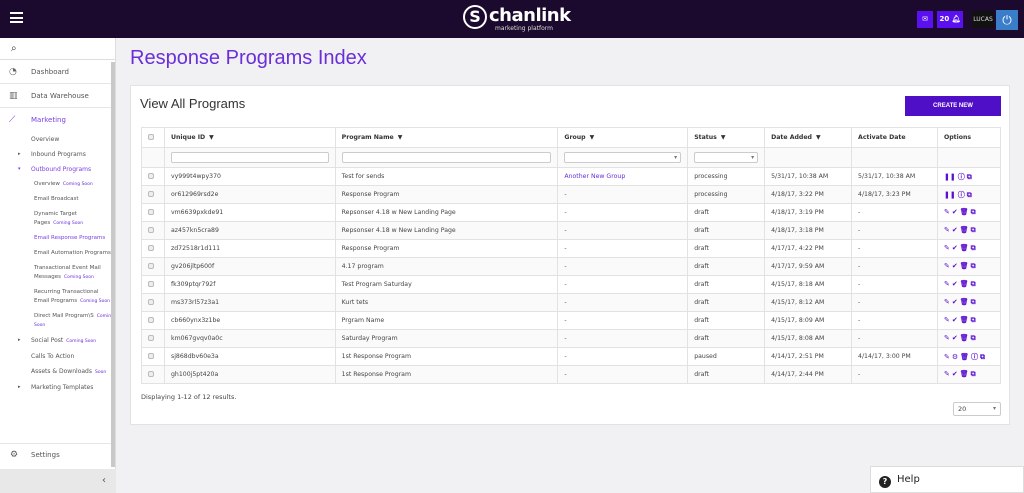  Describe the element at coordinates (113, 264) in the screenshot. I see `sidebar-scrollbar` at that location.